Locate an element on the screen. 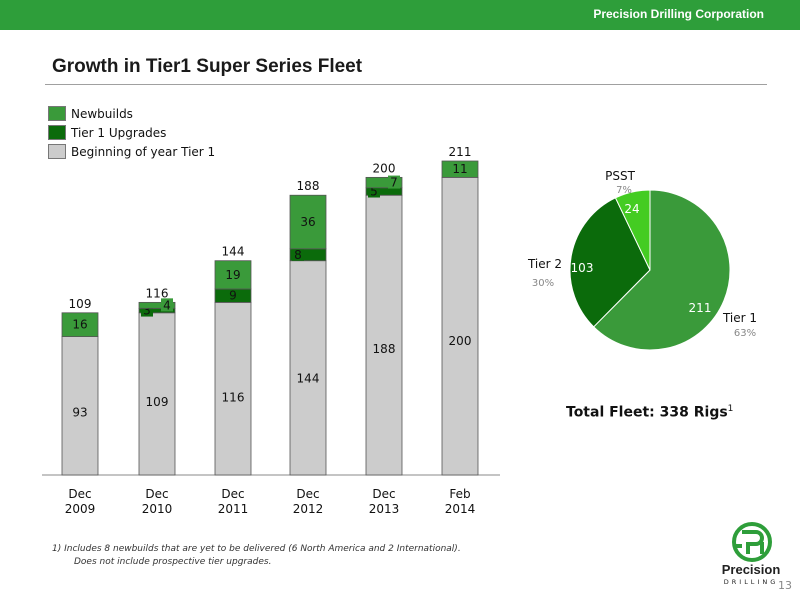 The height and width of the screenshot is (600, 800). total-fleet-text: Total Fleet: 338 Rigs is located at coordinates (647, 412).